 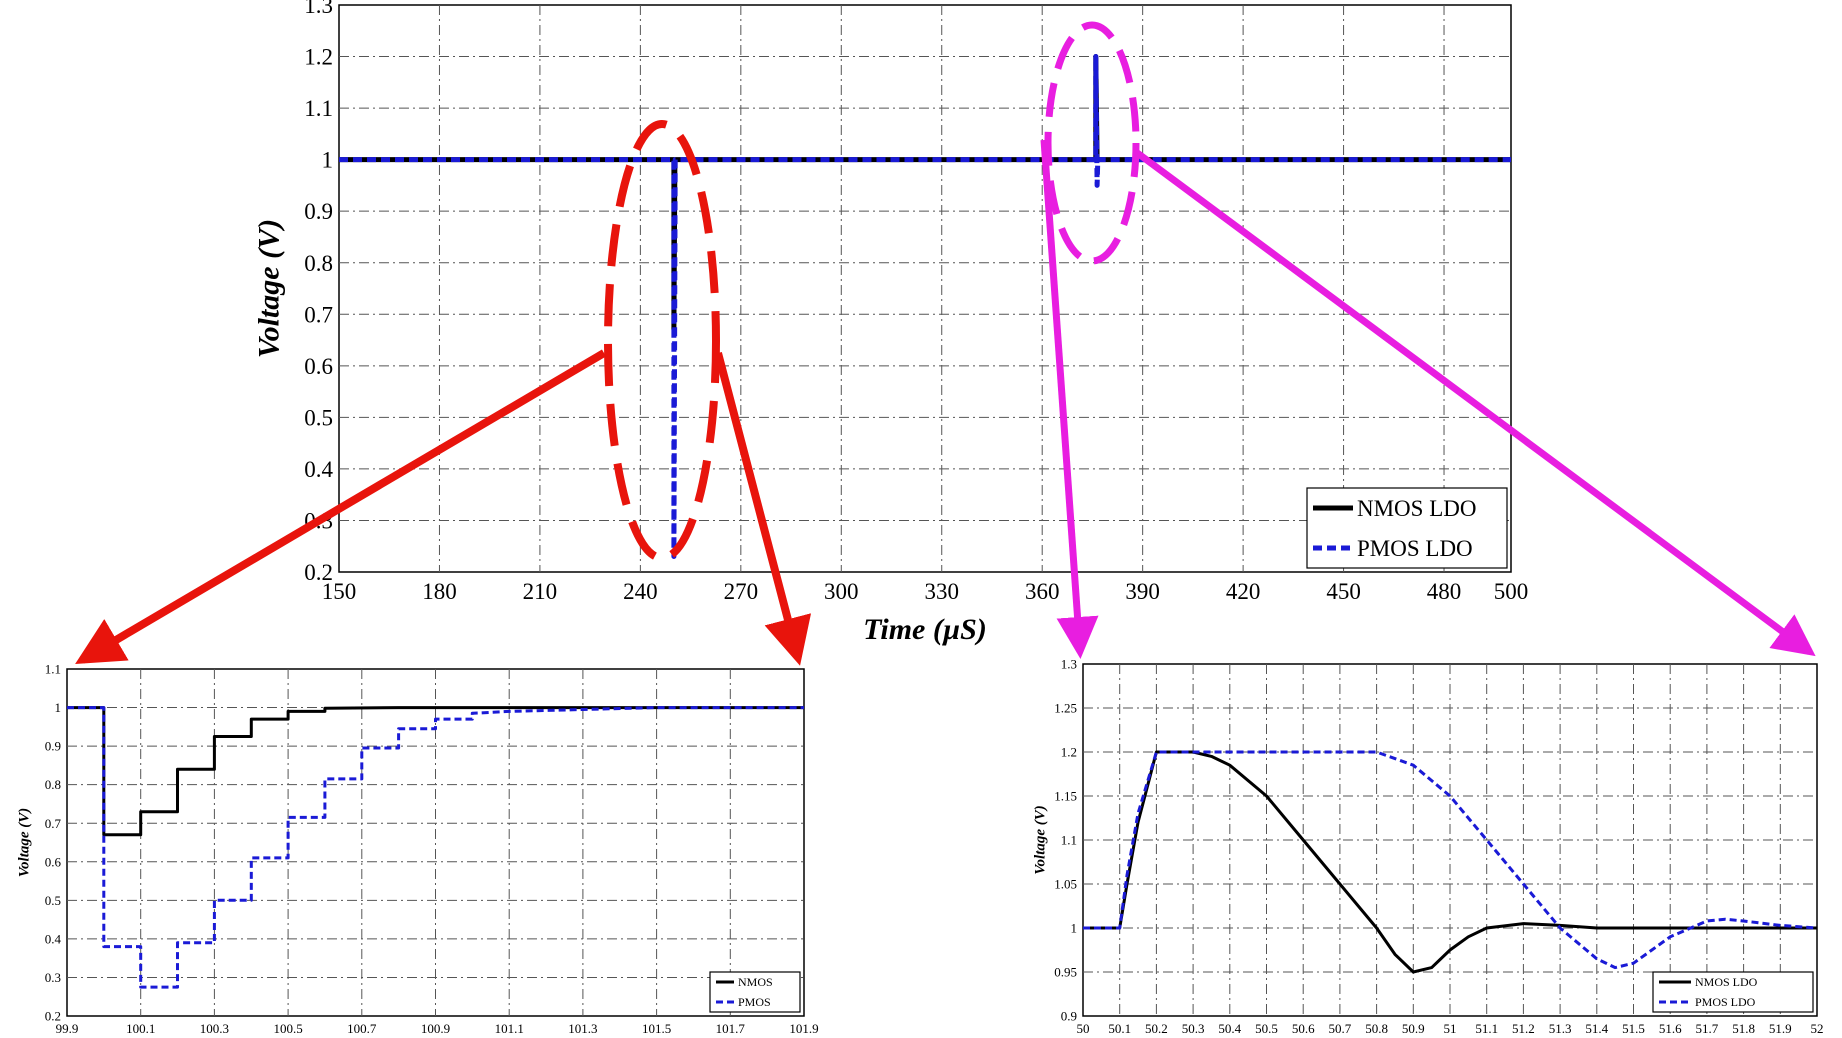 What do you see at coordinates (339, 591) in the screenshot?
I see `x-tick-label: 150` at bounding box center [339, 591].